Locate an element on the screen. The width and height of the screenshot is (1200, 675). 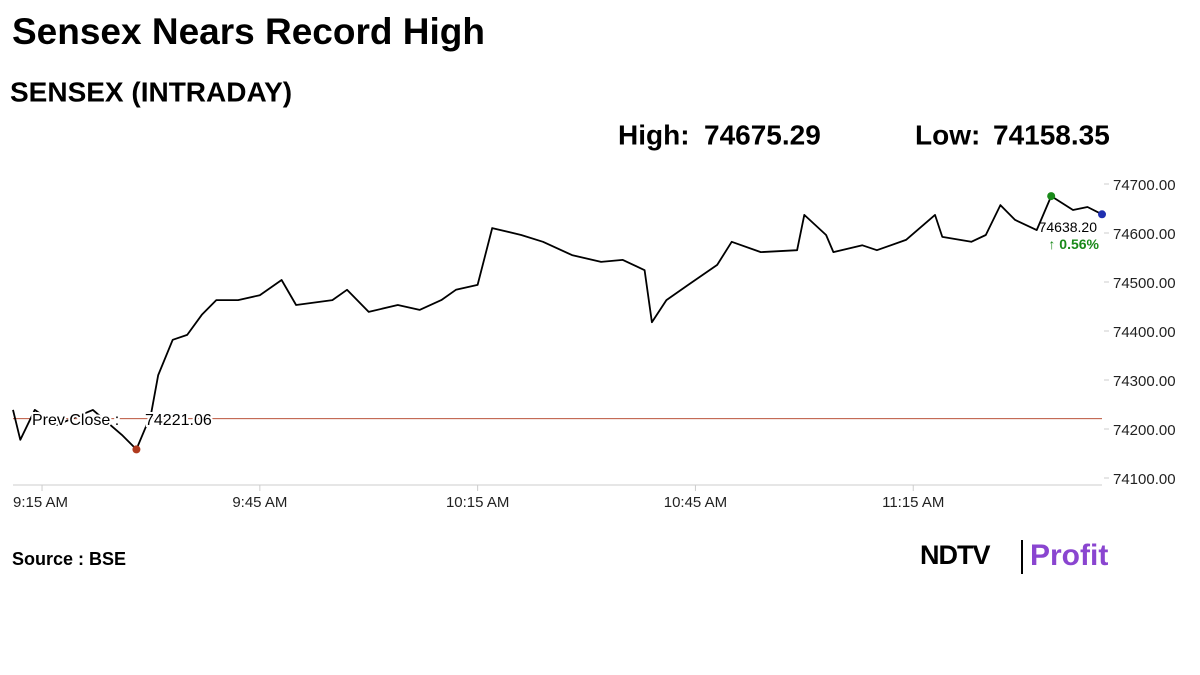
y-tick-label: 74600.00 is located at coordinates (1144, 234).